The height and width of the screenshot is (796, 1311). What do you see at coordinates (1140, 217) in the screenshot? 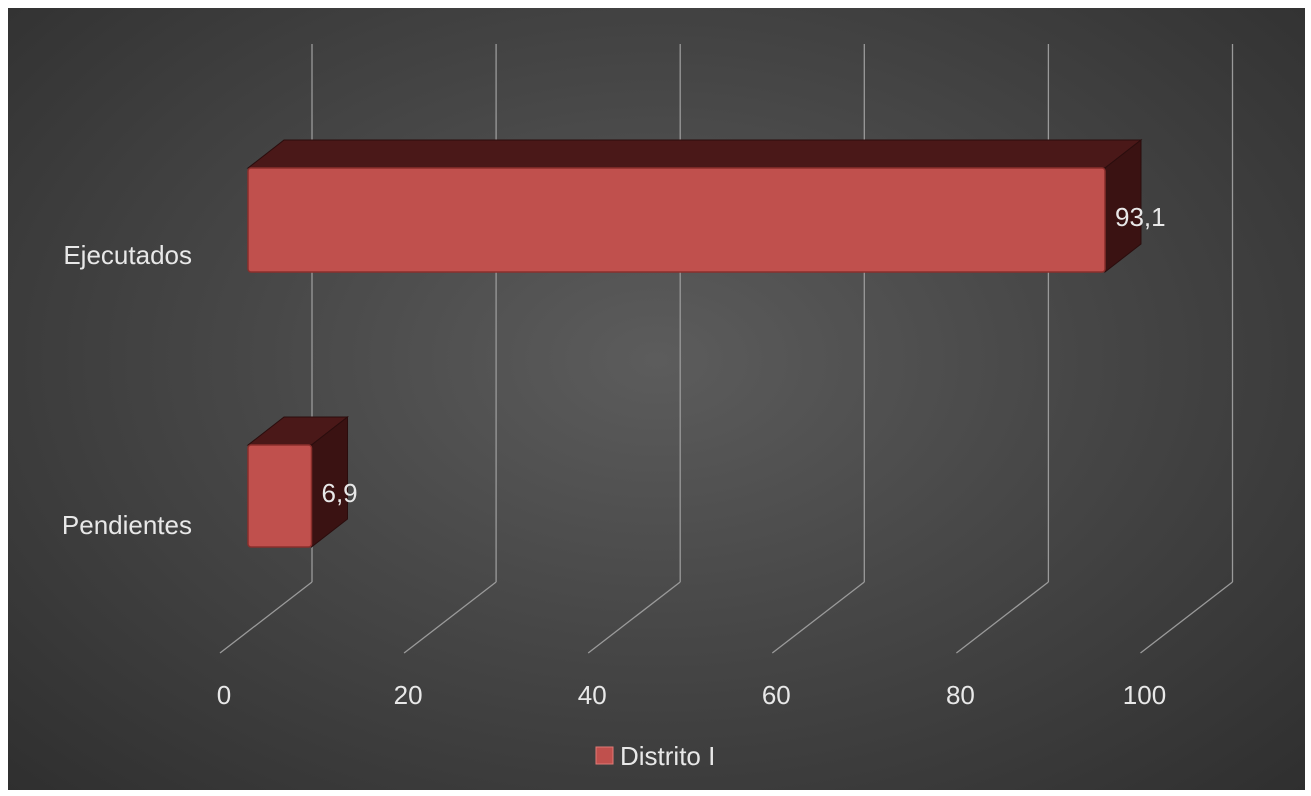
I see `data-label: 93,1` at bounding box center [1140, 217].